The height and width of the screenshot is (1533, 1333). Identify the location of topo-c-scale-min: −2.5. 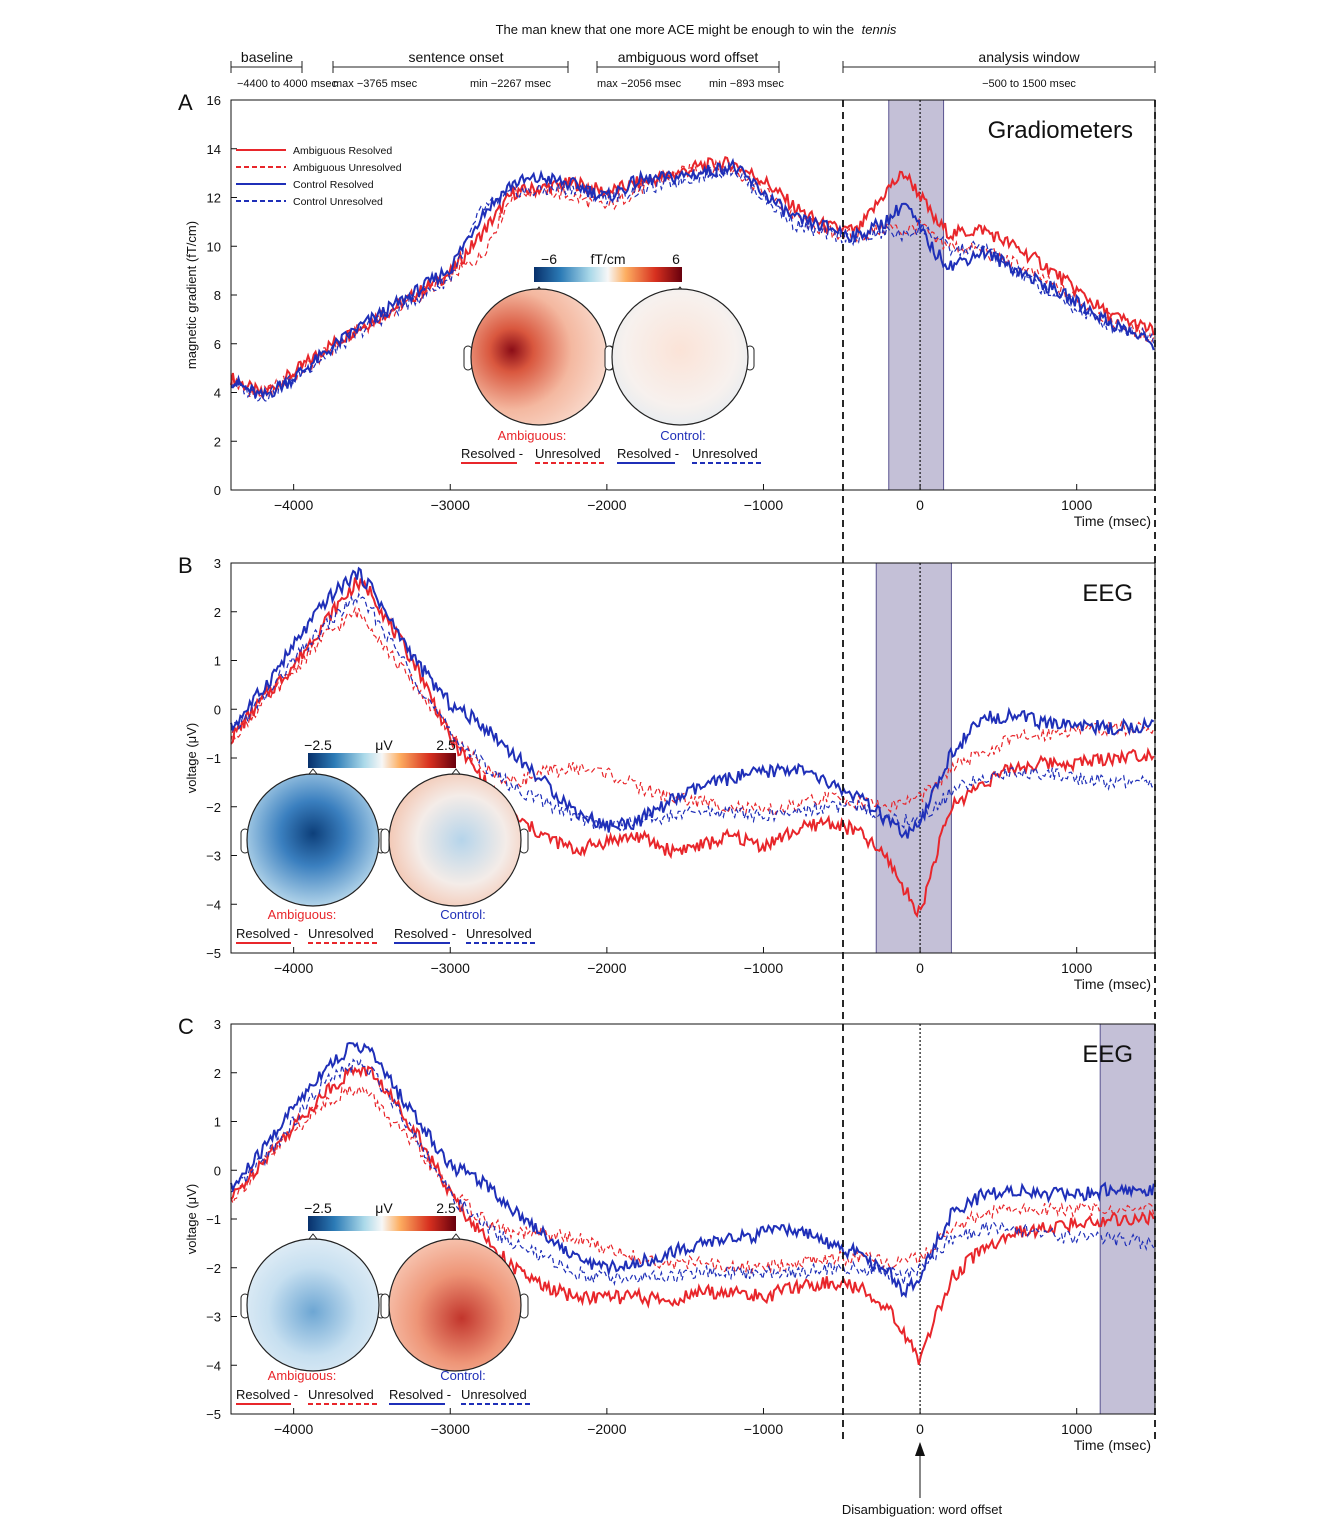
(318, 1208).